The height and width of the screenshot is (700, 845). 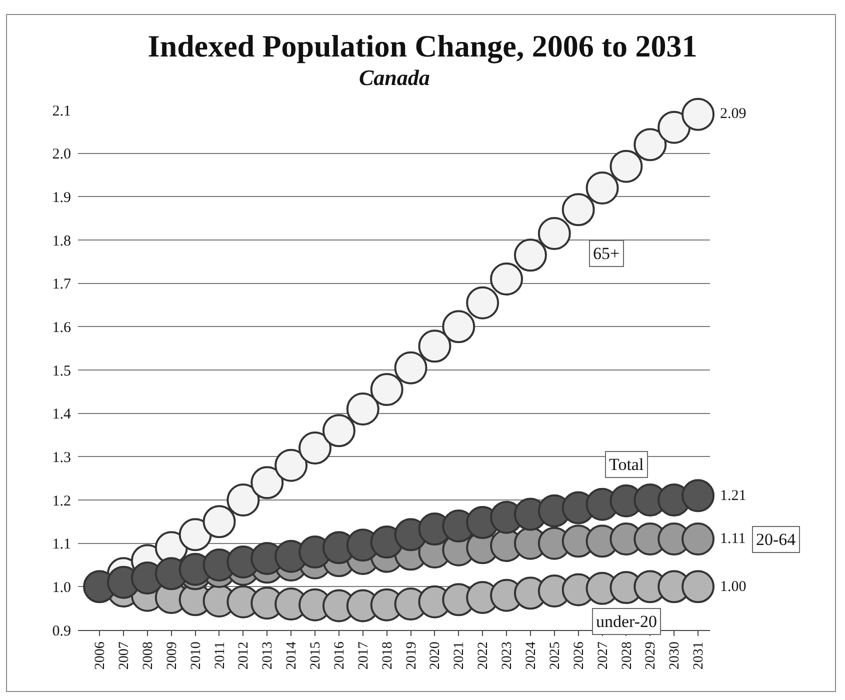 What do you see at coordinates (316, 656) in the screenshot?
I see `x-tick-label: 2015` at bounding box center [316, 656].